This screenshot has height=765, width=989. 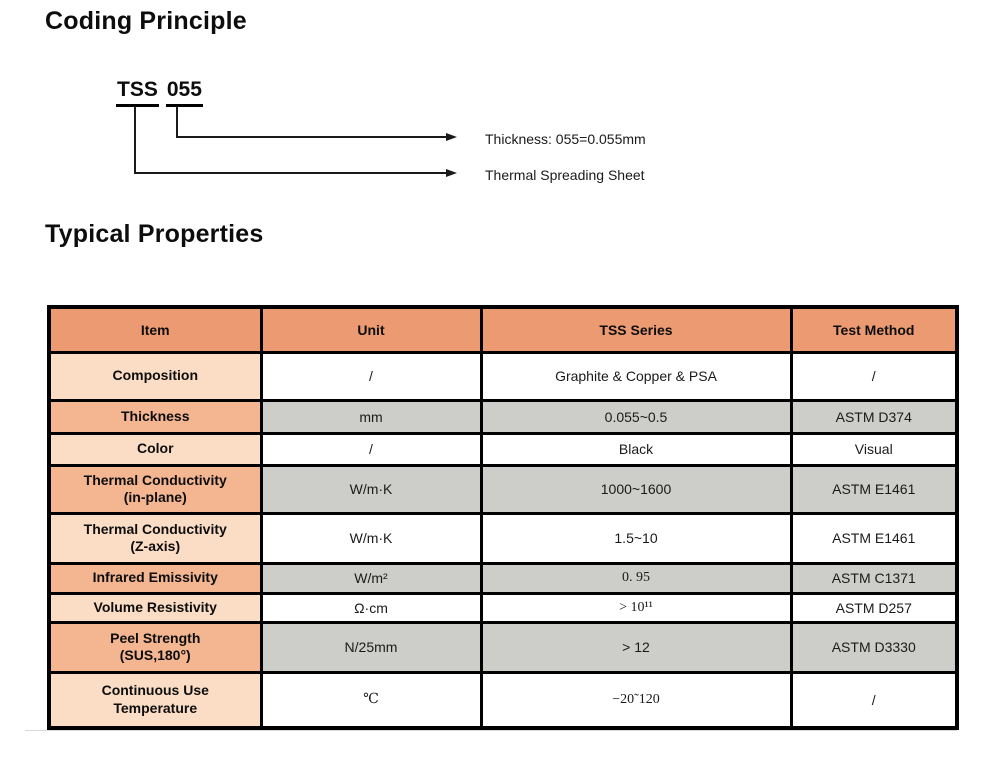 What do you see at coordinates (290, 173) in the screenshot?
I see `callout-line-horizontal-sheet` at bounding box center [290, 173].